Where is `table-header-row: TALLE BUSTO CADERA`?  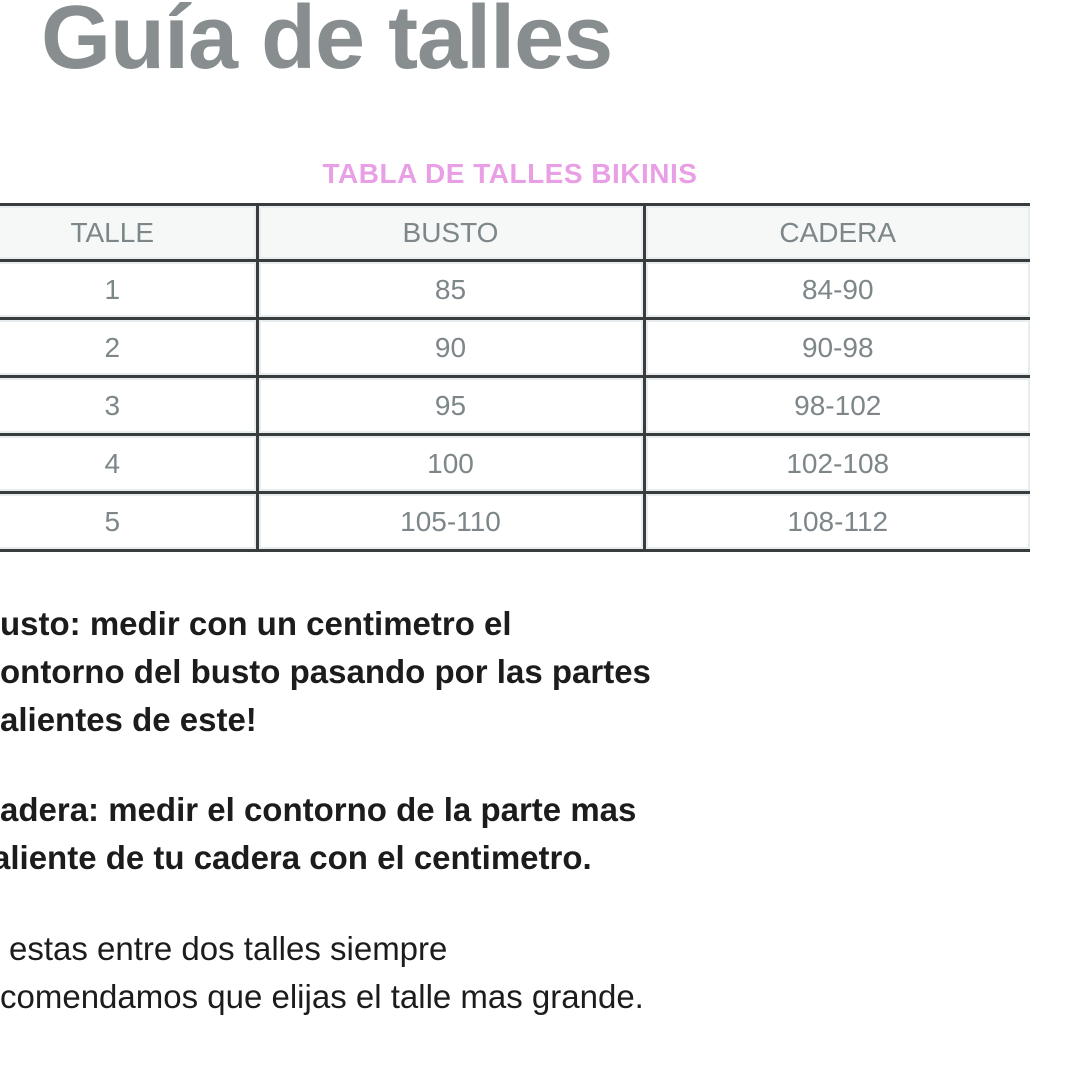 table-header-row: TALLE BUSTO CADERA is located at coordinates (515, 232).